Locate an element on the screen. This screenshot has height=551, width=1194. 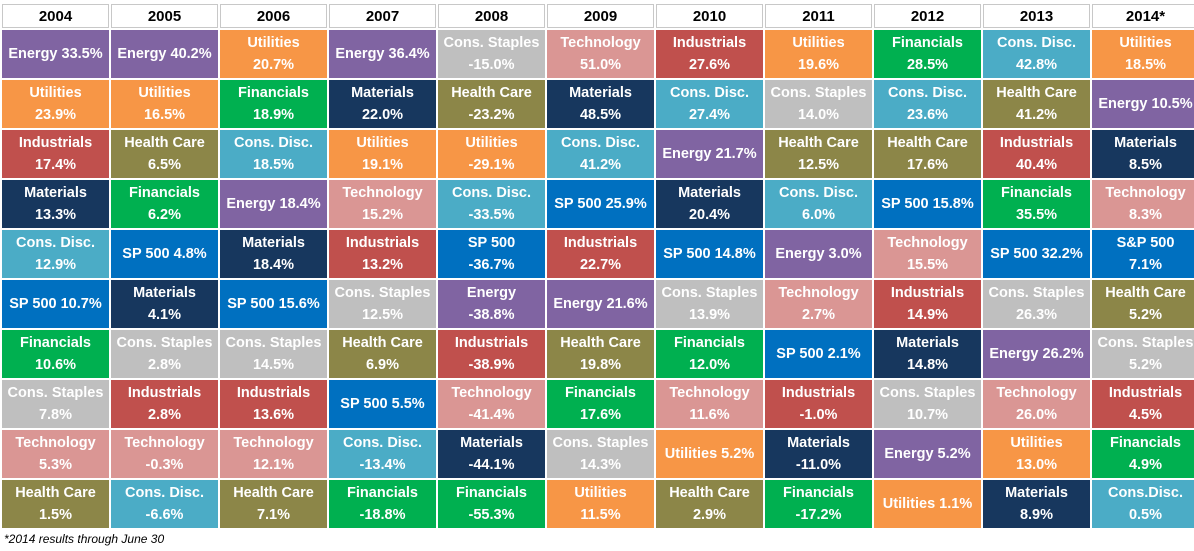
sector-cell: Health Care 2.9% is located at coordinates (709, 504).